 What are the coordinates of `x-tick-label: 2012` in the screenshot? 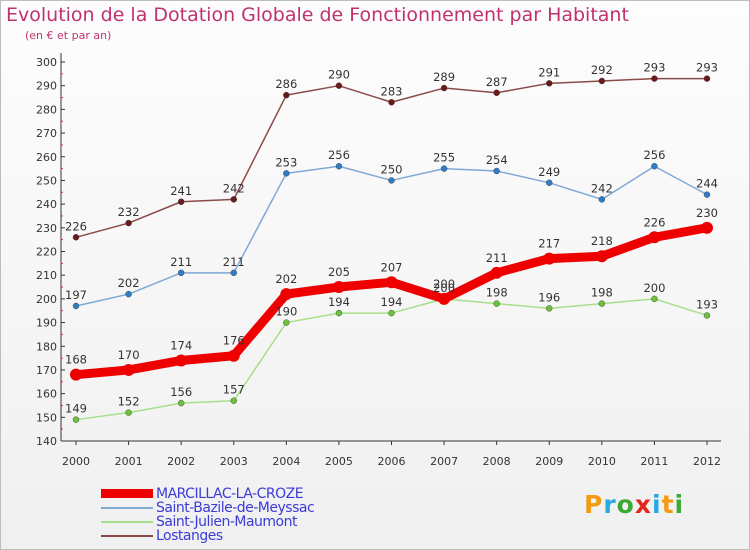 It's located at (707, 461).